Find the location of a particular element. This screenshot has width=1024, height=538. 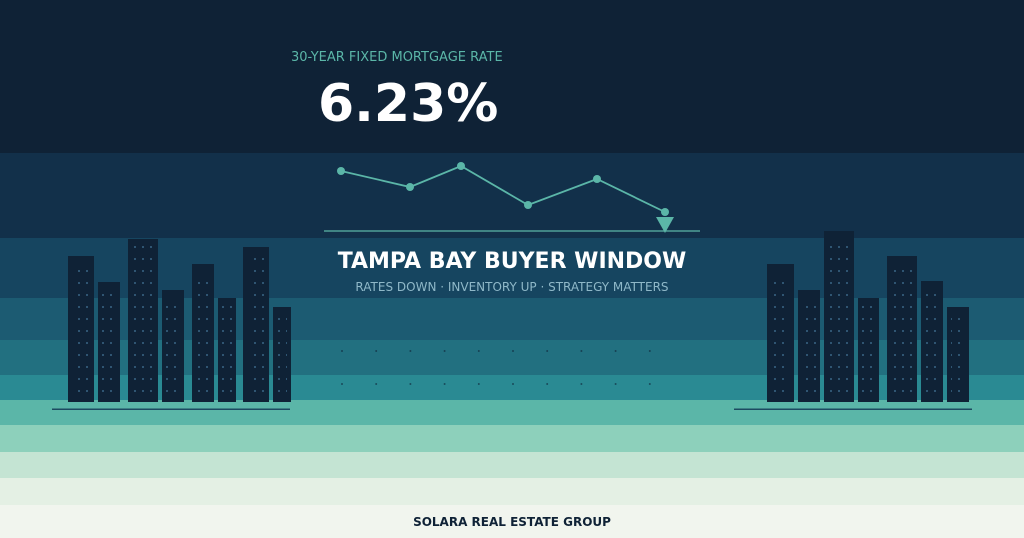

brand: SOLARA REAL ESTATE GROUP is located at coordinates (512, 522).